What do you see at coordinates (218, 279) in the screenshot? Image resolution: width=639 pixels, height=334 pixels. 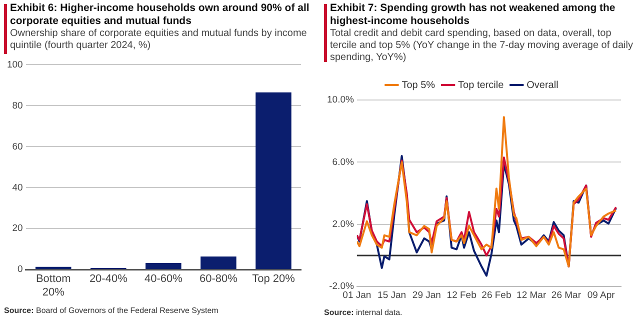 I see `x-tick-label: 60-80%` at bounding box center [218, 279].